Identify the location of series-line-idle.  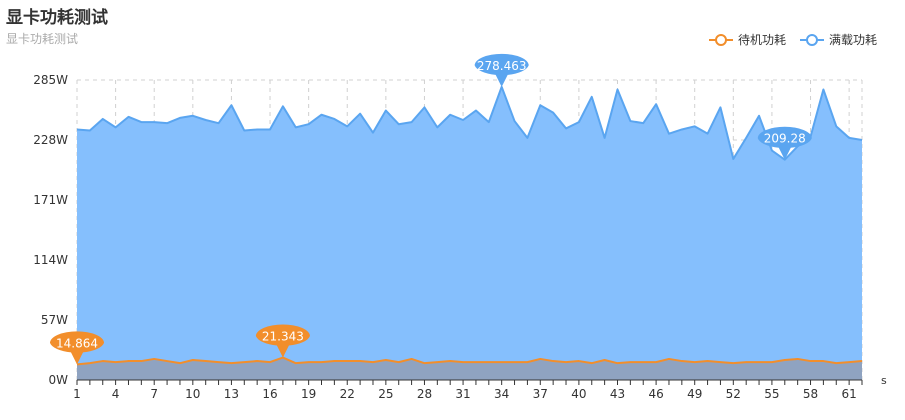
(469, 361).